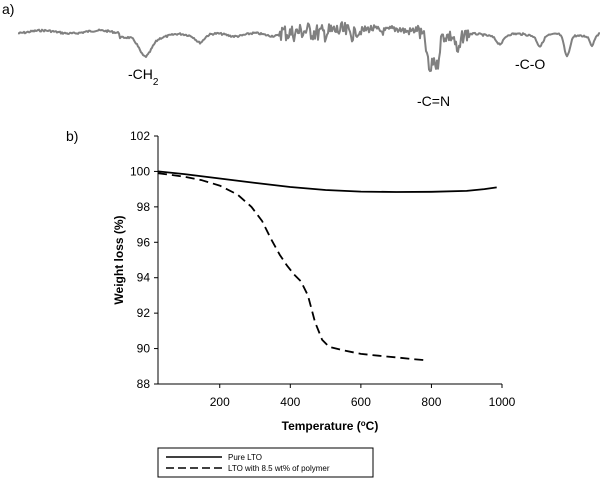 This screenshot has width=600, height=483. Describe the element at coordinates (321, 426) in the screenshot. I see `x-axis-label-main: Temperature (` at that location.